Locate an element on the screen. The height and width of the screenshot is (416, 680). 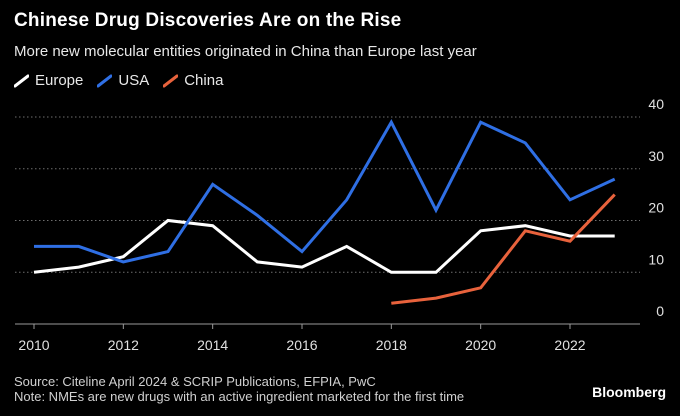
legend: Europe USA China is located at coordinates (125, 80).